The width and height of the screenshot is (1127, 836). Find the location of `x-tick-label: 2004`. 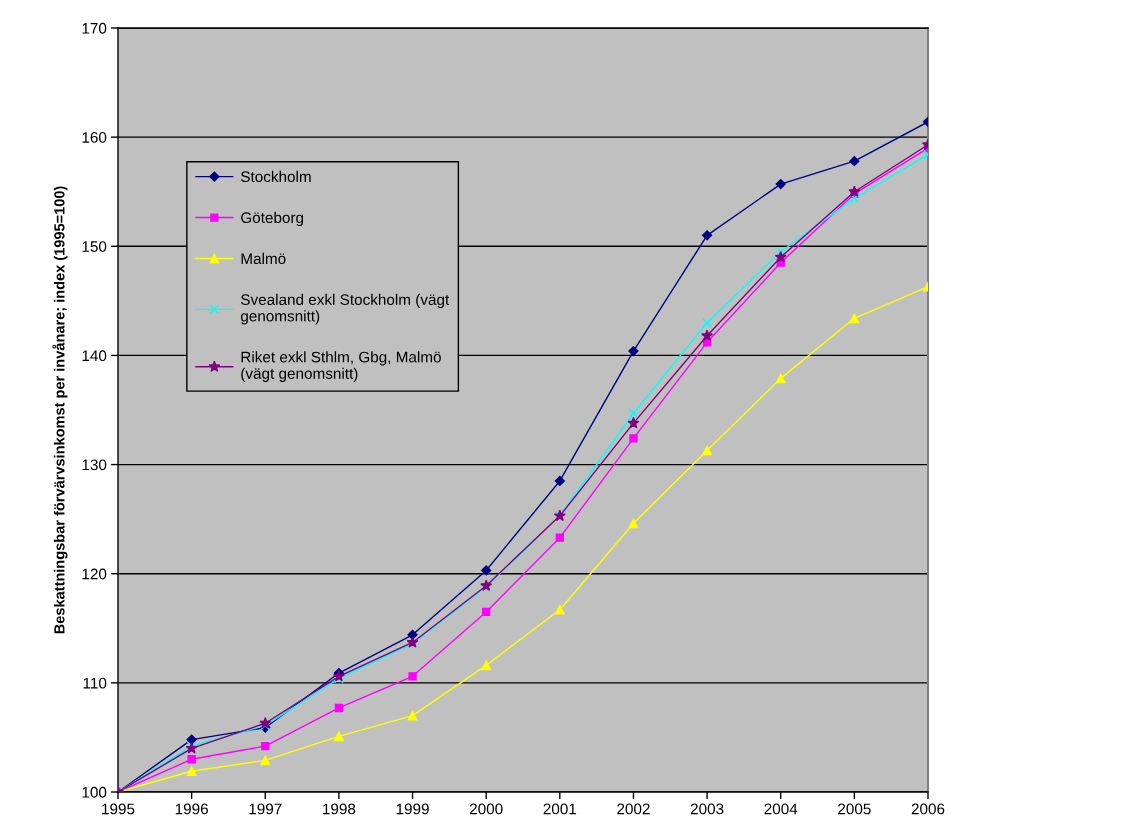

x-tick-label: 2004 is located at coordinates (781, 809).